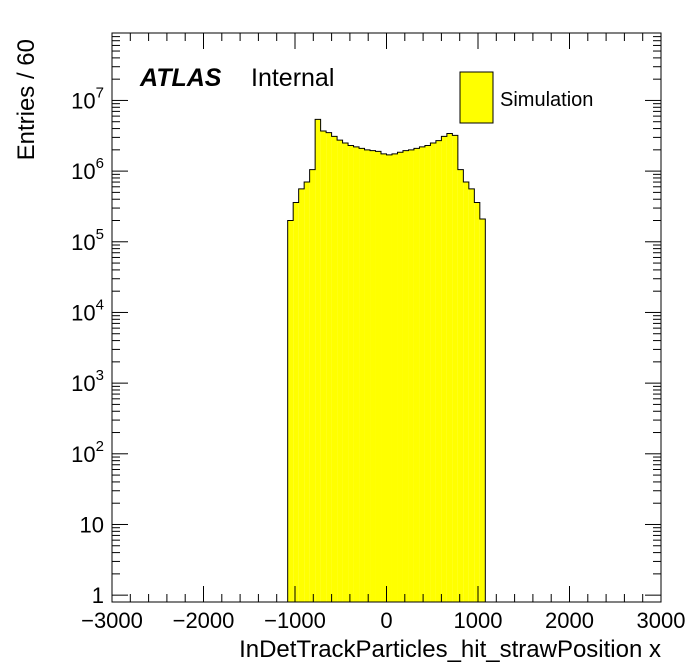  Describe the element at coordinates (87, 169) in the screenshot. I see `y-tick-label: 10⁶` at that location.